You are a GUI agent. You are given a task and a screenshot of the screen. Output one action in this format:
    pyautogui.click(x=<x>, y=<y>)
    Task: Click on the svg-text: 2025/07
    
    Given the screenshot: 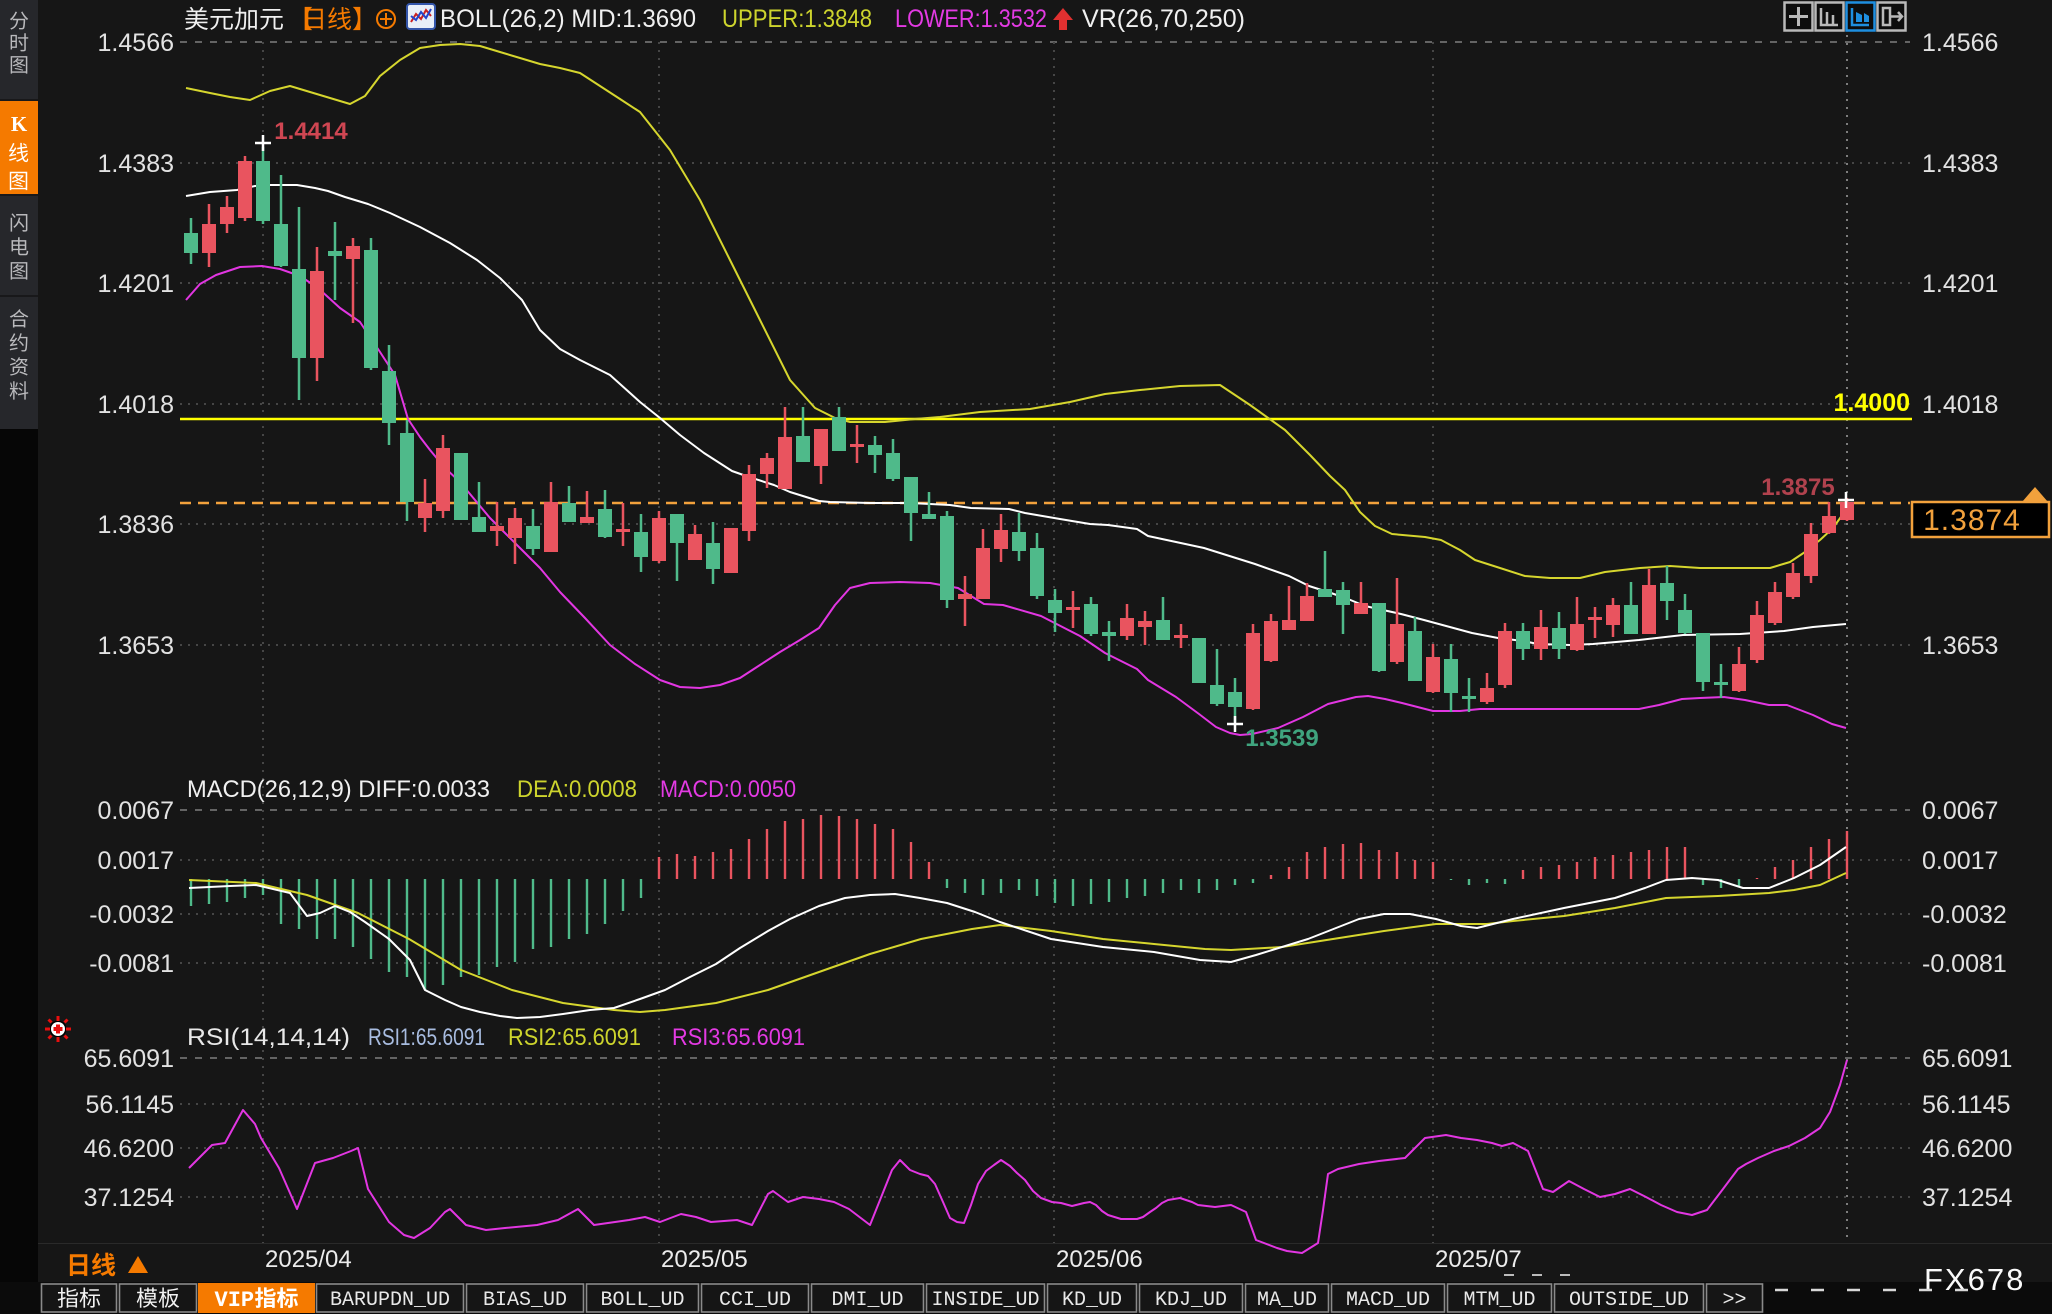 What is the action you would take?
    pyautogui.click(x=1478, y=1259)
    